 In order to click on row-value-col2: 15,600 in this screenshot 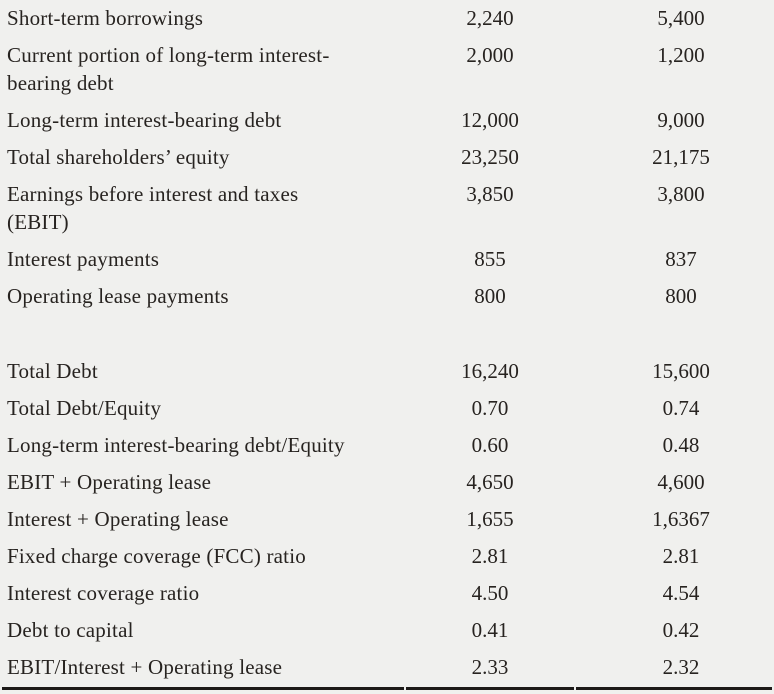, I will do `click(681, 371)`.